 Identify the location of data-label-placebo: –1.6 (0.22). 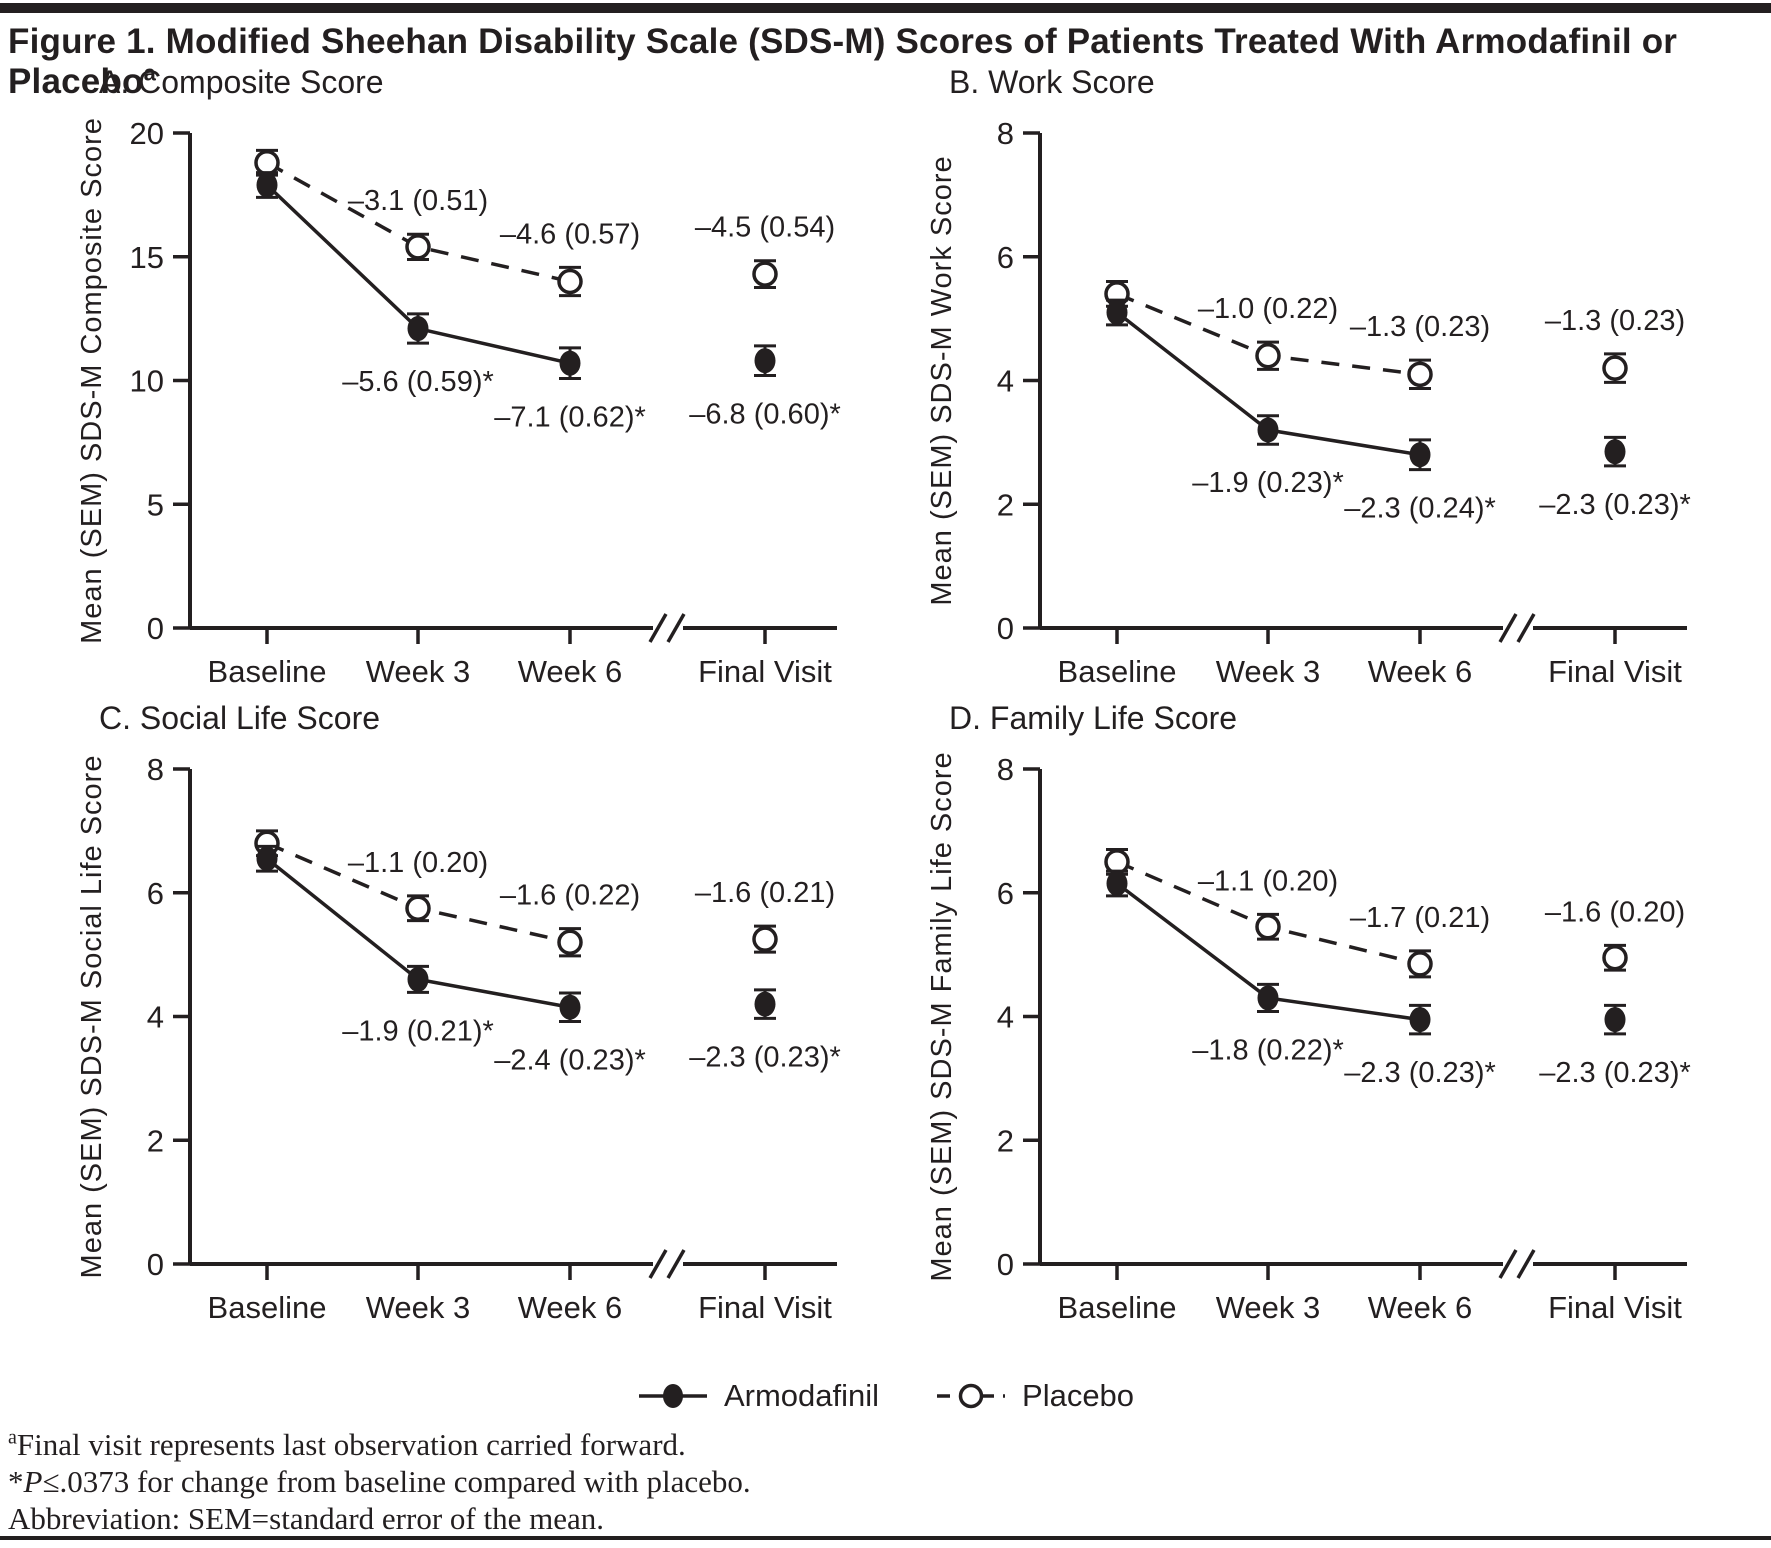
(570, 896).